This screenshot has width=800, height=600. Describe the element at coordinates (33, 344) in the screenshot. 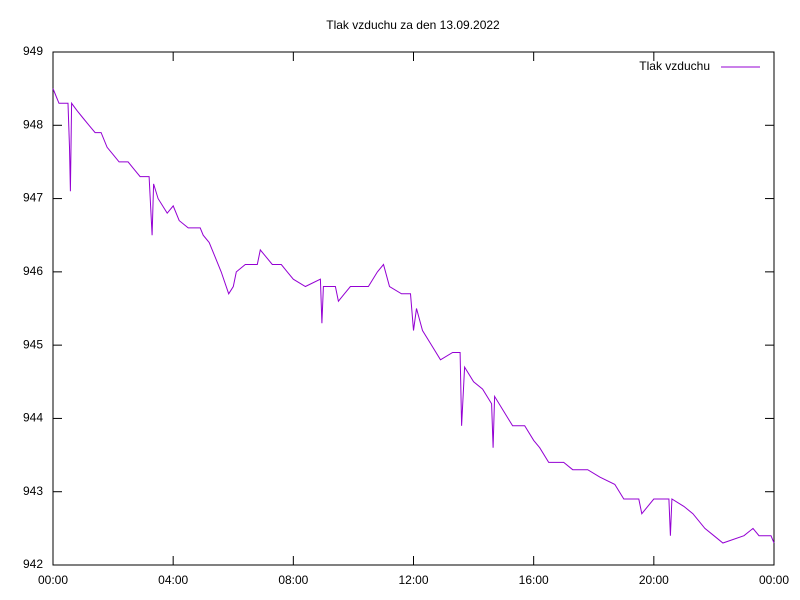

I see `y-tick-label: 945` at that location.